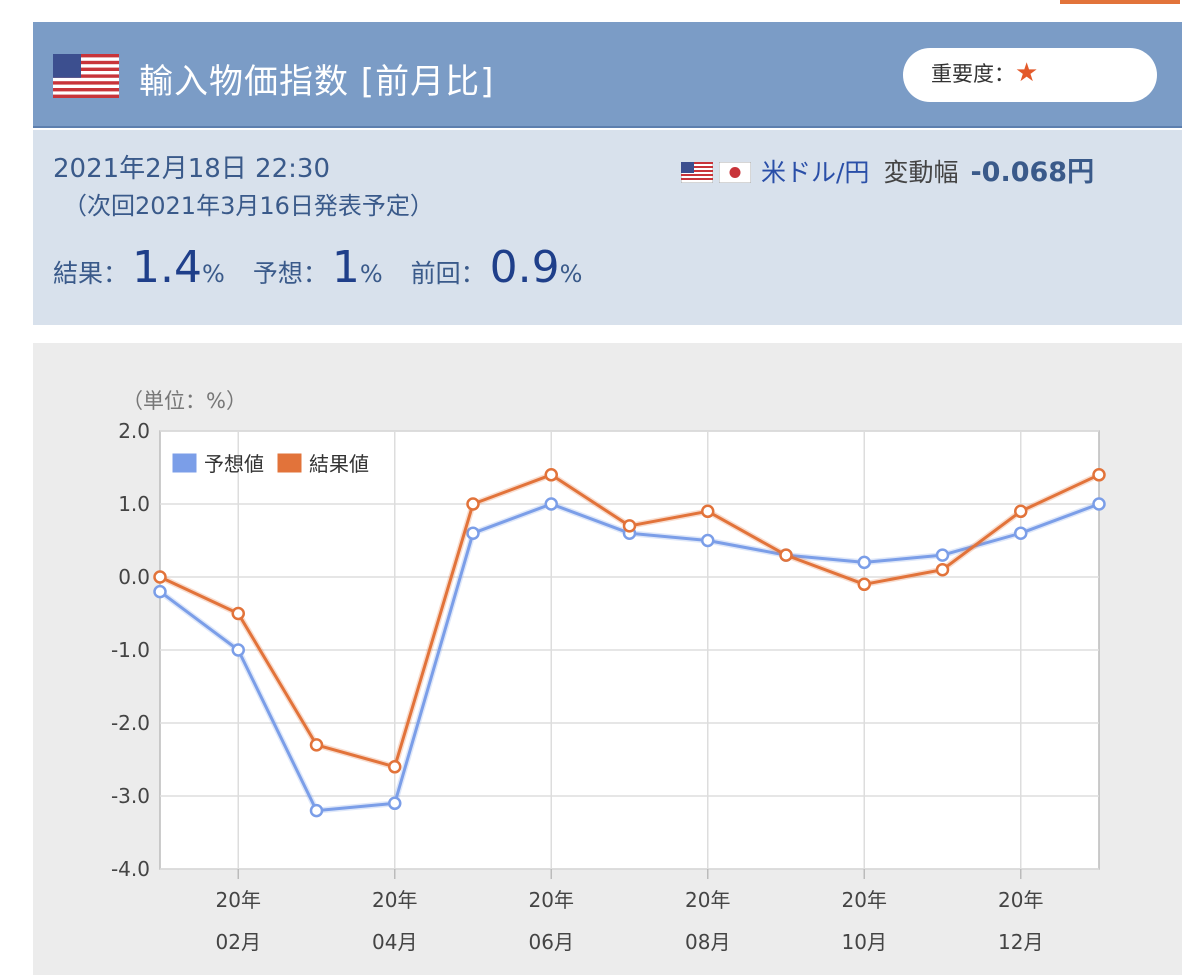 This screenshot has width=1200, height=979. What do you see at coordinates (345, 267) in the screenshot?
I see `forecast-value: 1` at bounding box center [345, 267].